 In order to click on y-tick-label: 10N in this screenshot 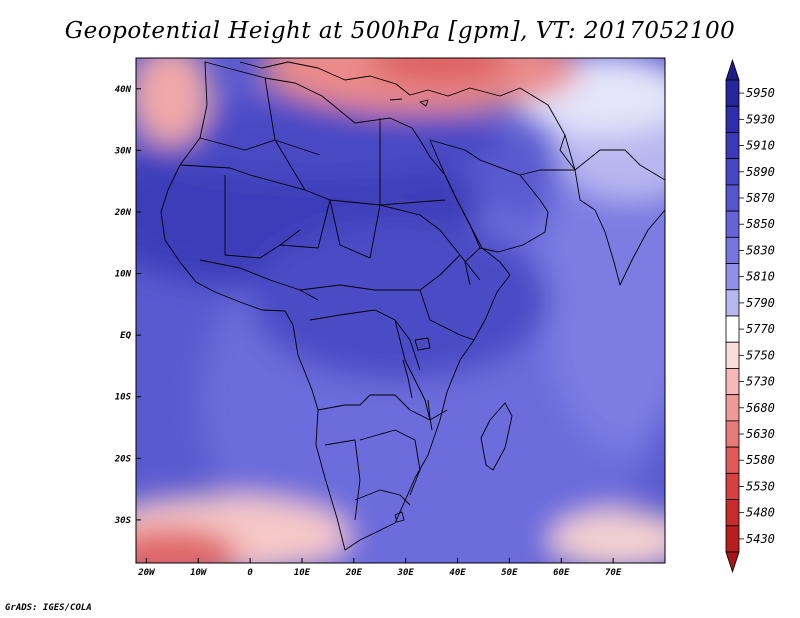, I will do `click(123, 275)`.